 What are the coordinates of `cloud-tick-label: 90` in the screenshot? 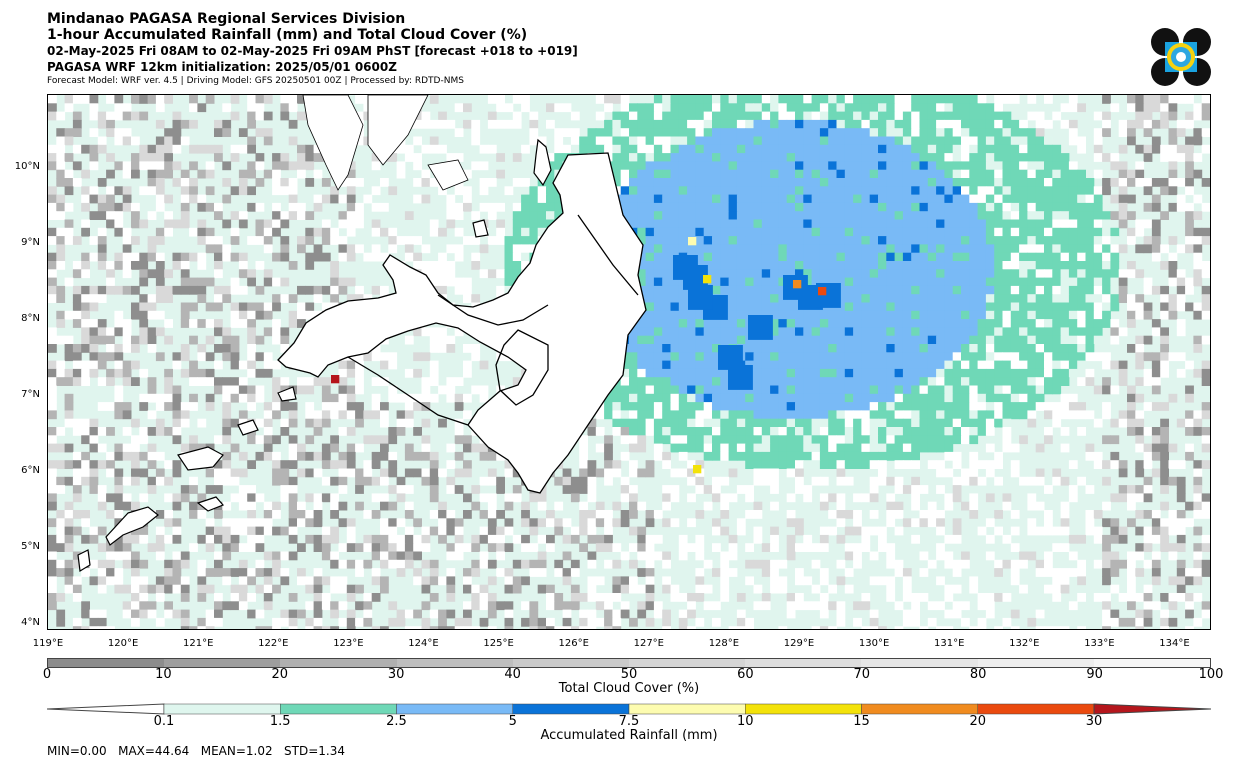 It's located at (1094, 674).